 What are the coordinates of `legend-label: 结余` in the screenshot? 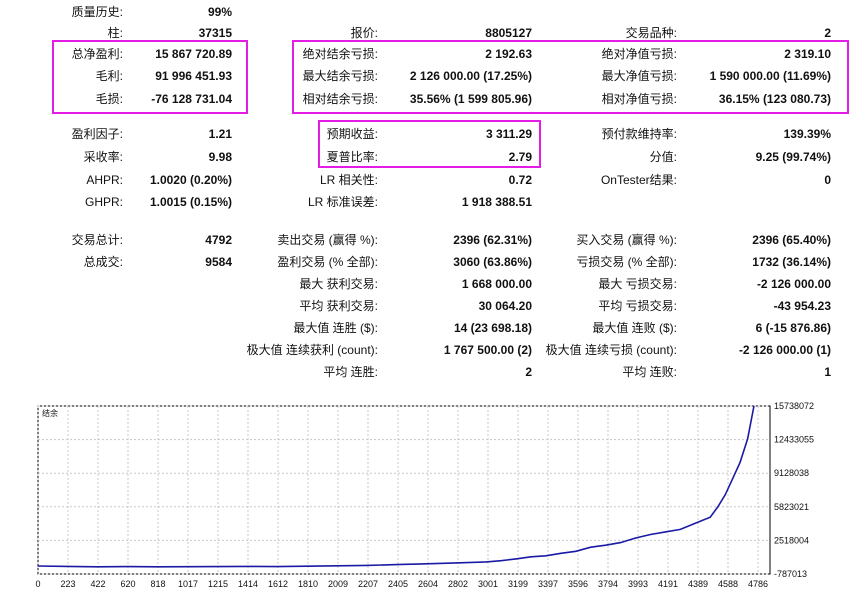 It's located at (50, 413).